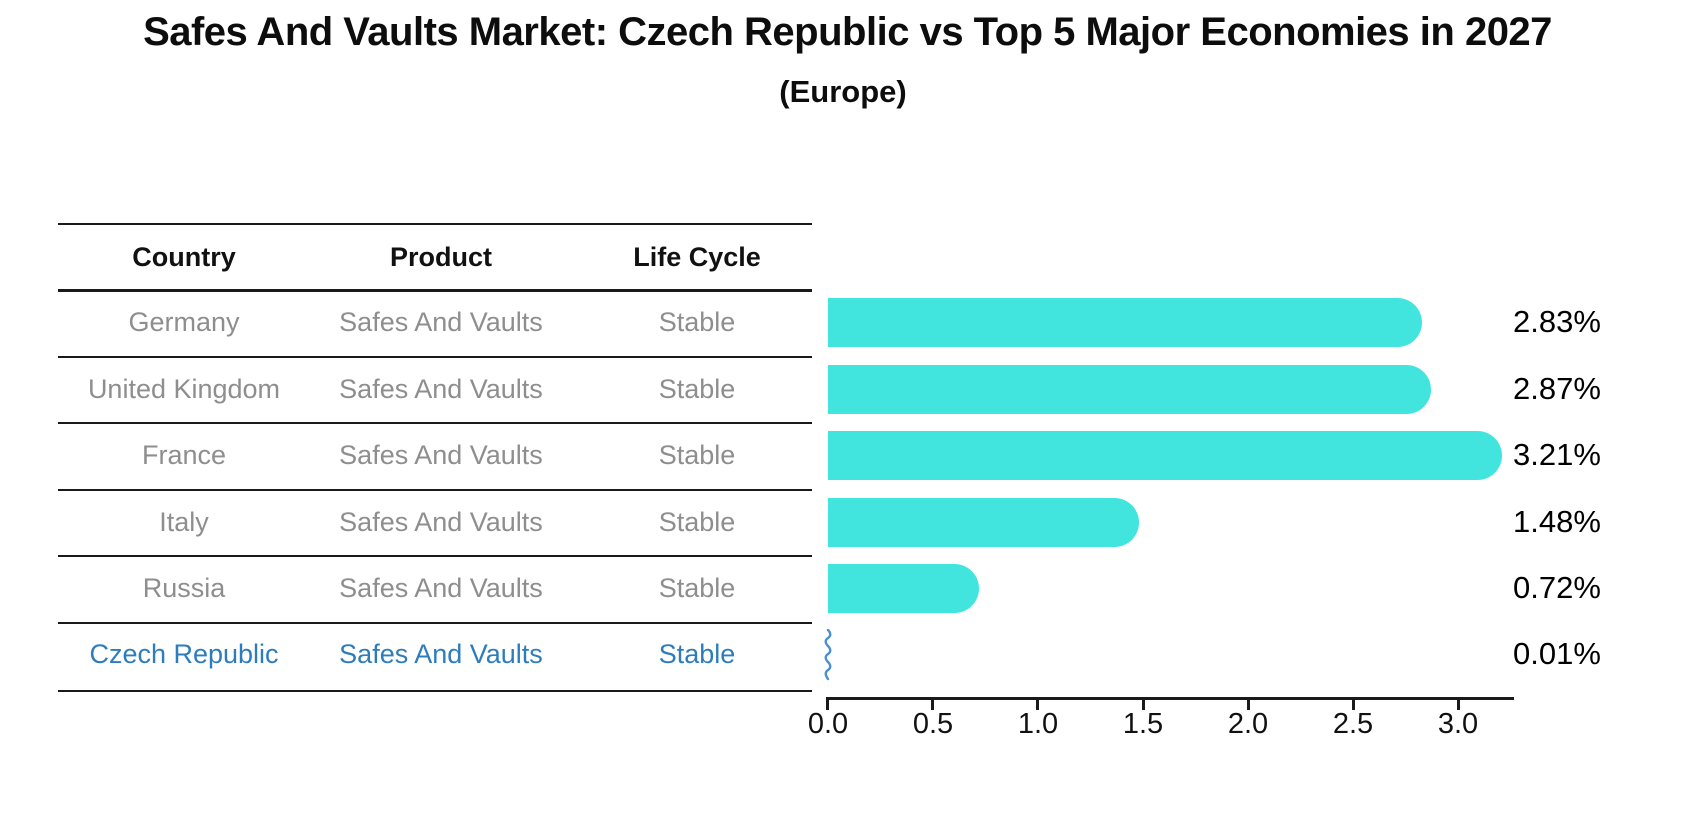 The width and height of the screenshot is (1689, 823). I want to click on x-axis-line, so click(1170, 698).